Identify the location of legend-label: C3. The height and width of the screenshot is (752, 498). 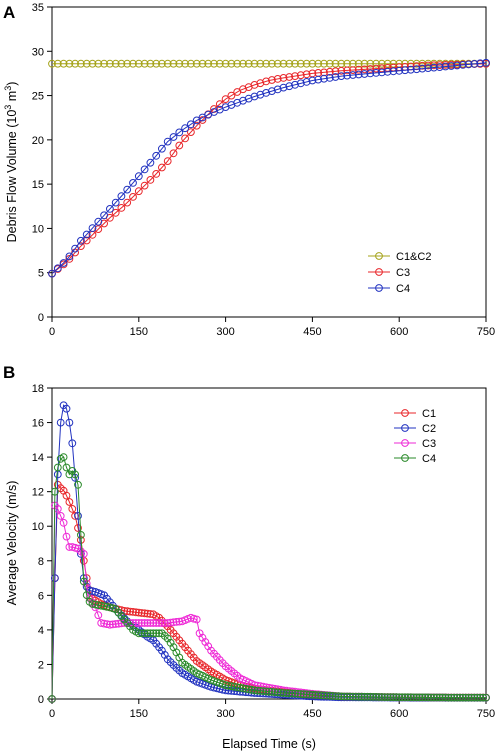
(403, 273).